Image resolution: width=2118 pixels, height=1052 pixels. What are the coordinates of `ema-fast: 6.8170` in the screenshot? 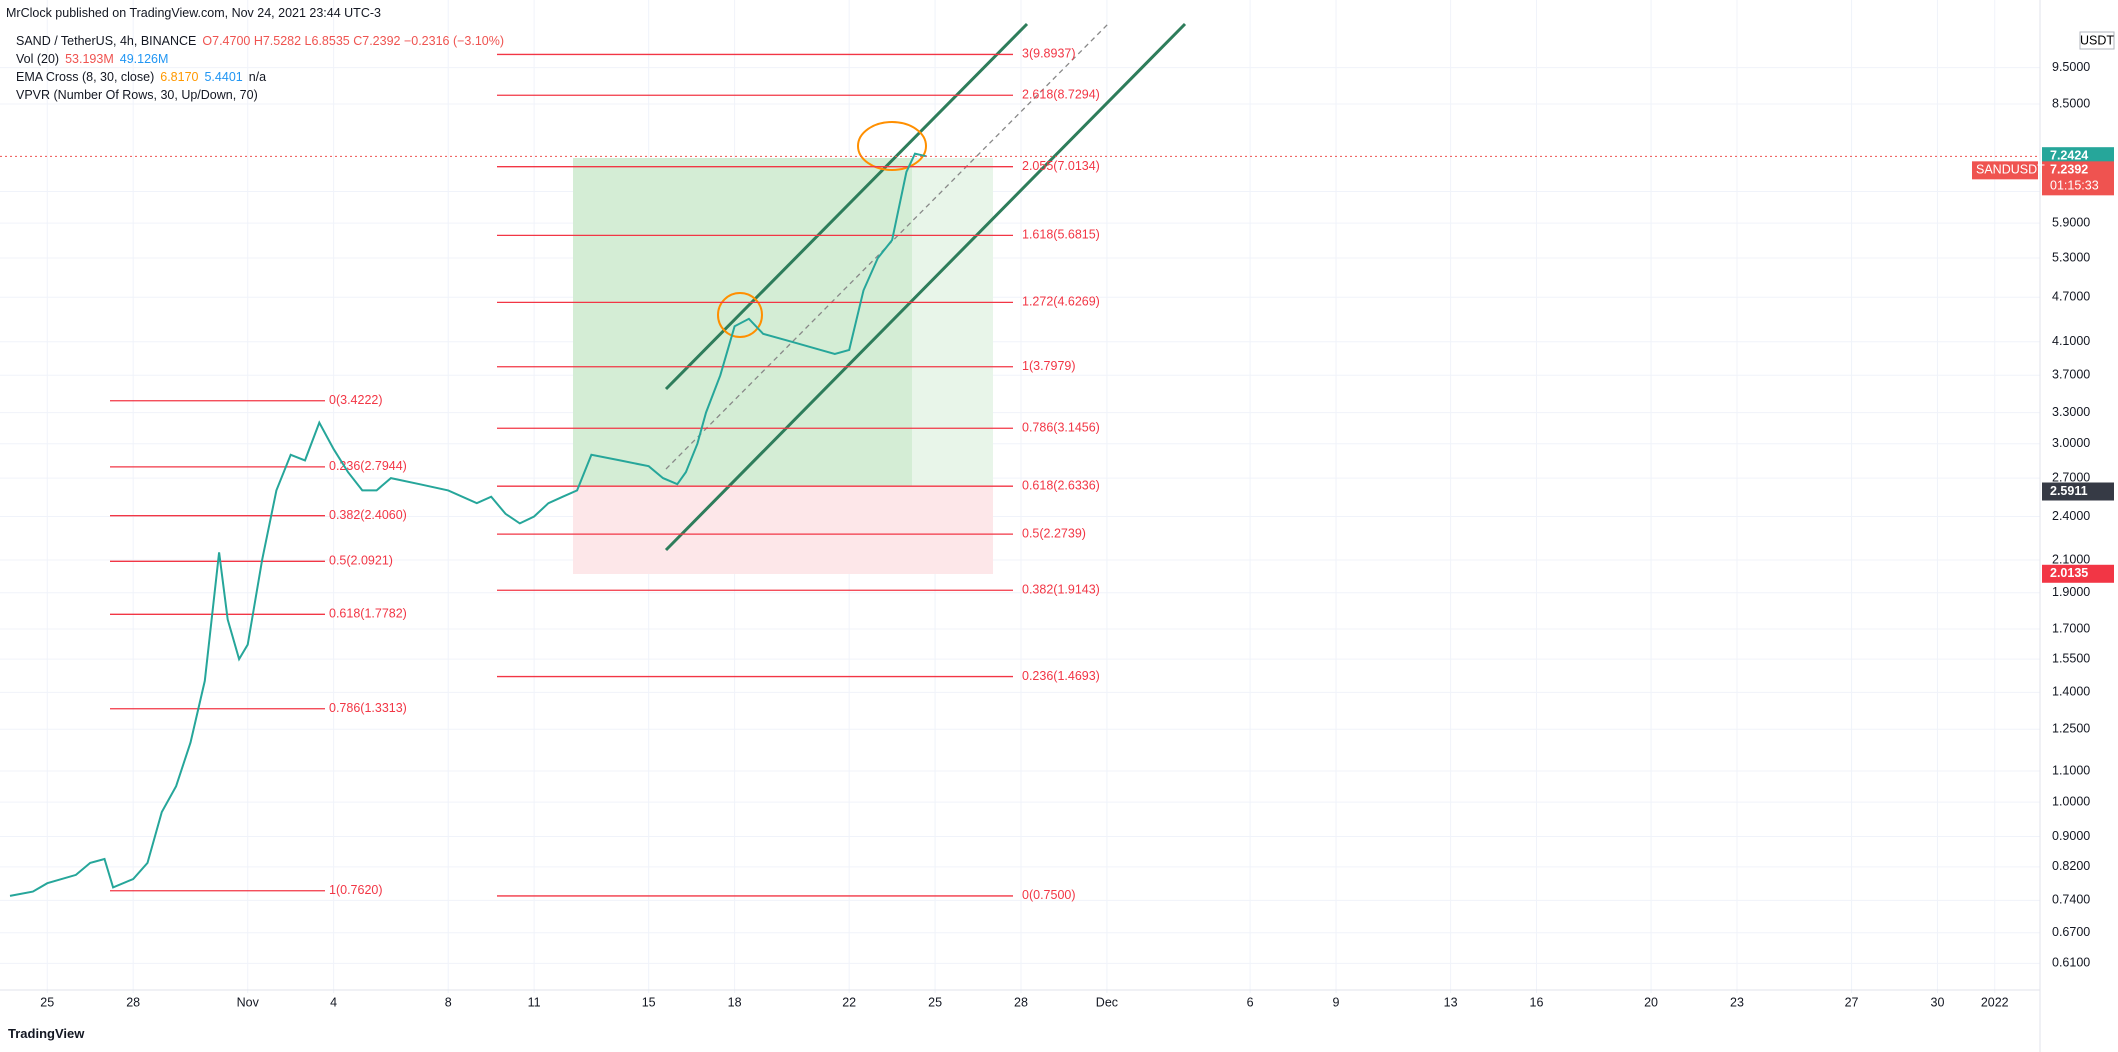 It's located at (179, 77).